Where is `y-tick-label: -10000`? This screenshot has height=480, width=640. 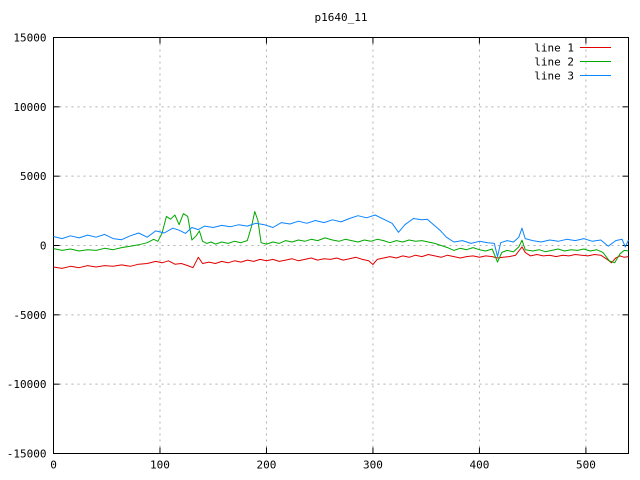 y-tick-label: -10000 is located at coordinates (27, 384).